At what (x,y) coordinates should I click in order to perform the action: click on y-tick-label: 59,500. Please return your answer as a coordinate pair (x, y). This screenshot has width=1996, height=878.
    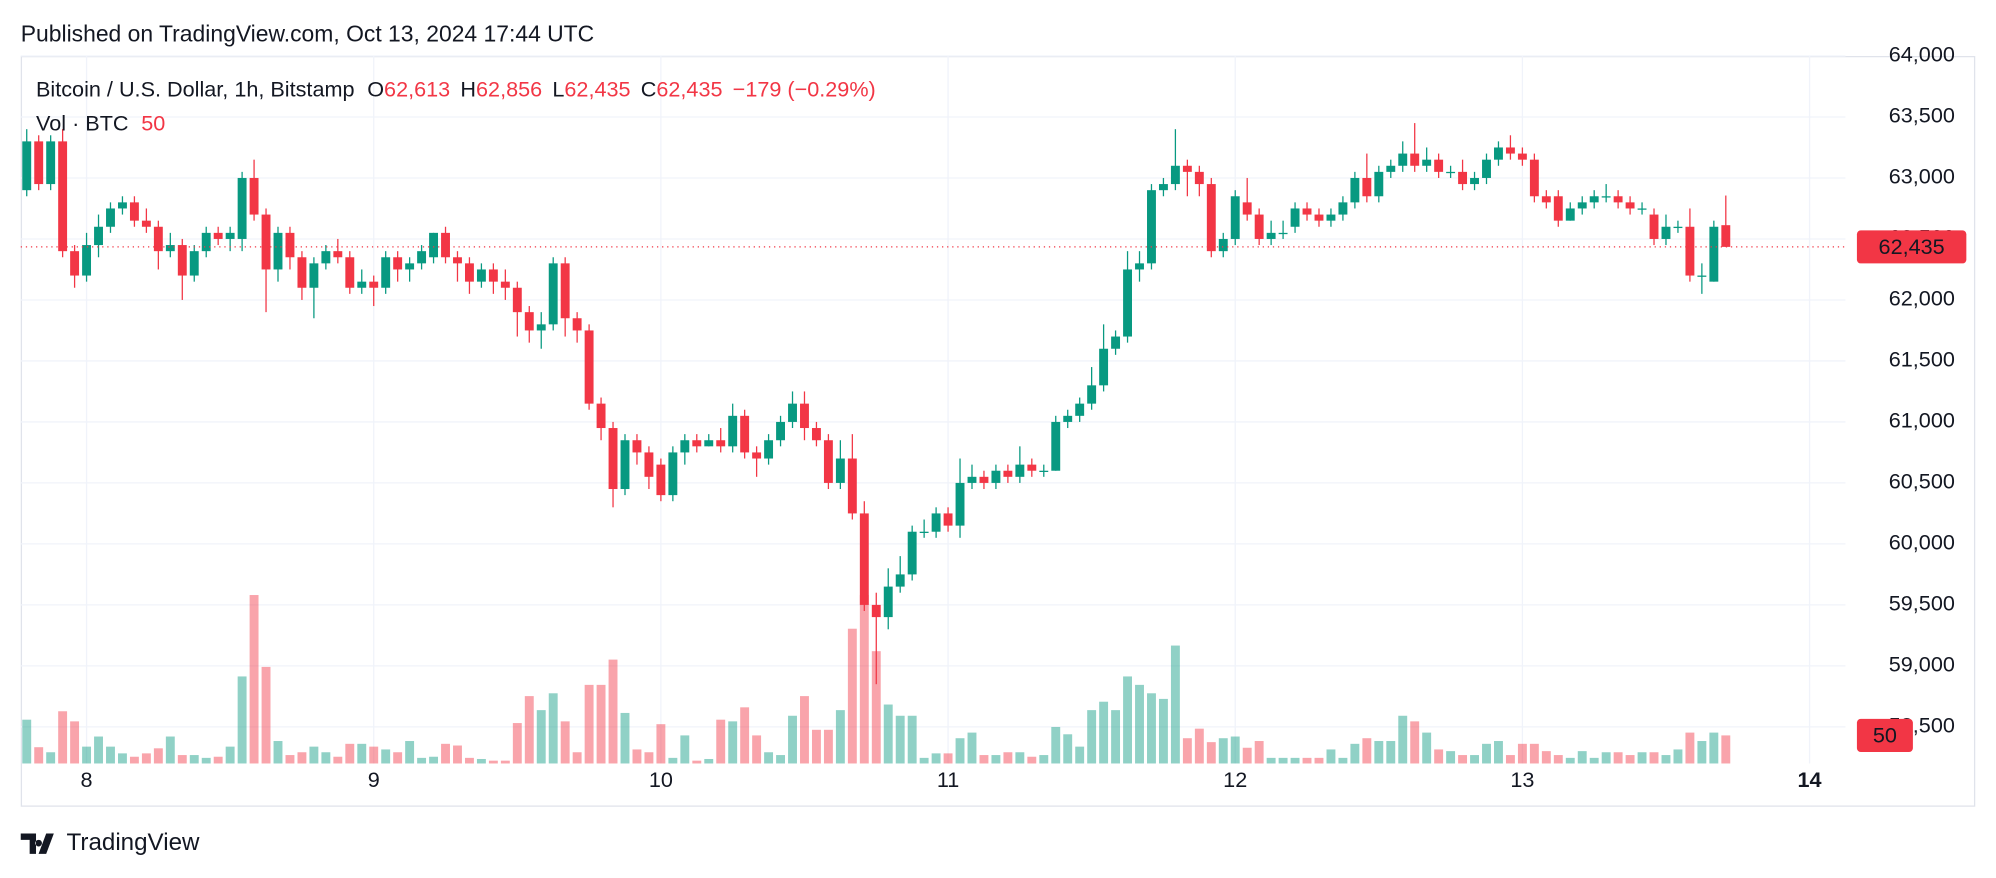
    Looking at the image, I should click on (1922, 603).